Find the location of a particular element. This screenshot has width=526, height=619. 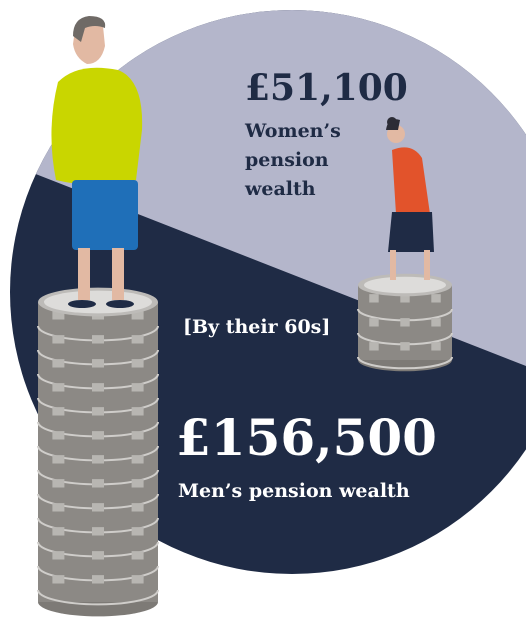

men-amount: £156,500 is located at coordinates (306, 437).